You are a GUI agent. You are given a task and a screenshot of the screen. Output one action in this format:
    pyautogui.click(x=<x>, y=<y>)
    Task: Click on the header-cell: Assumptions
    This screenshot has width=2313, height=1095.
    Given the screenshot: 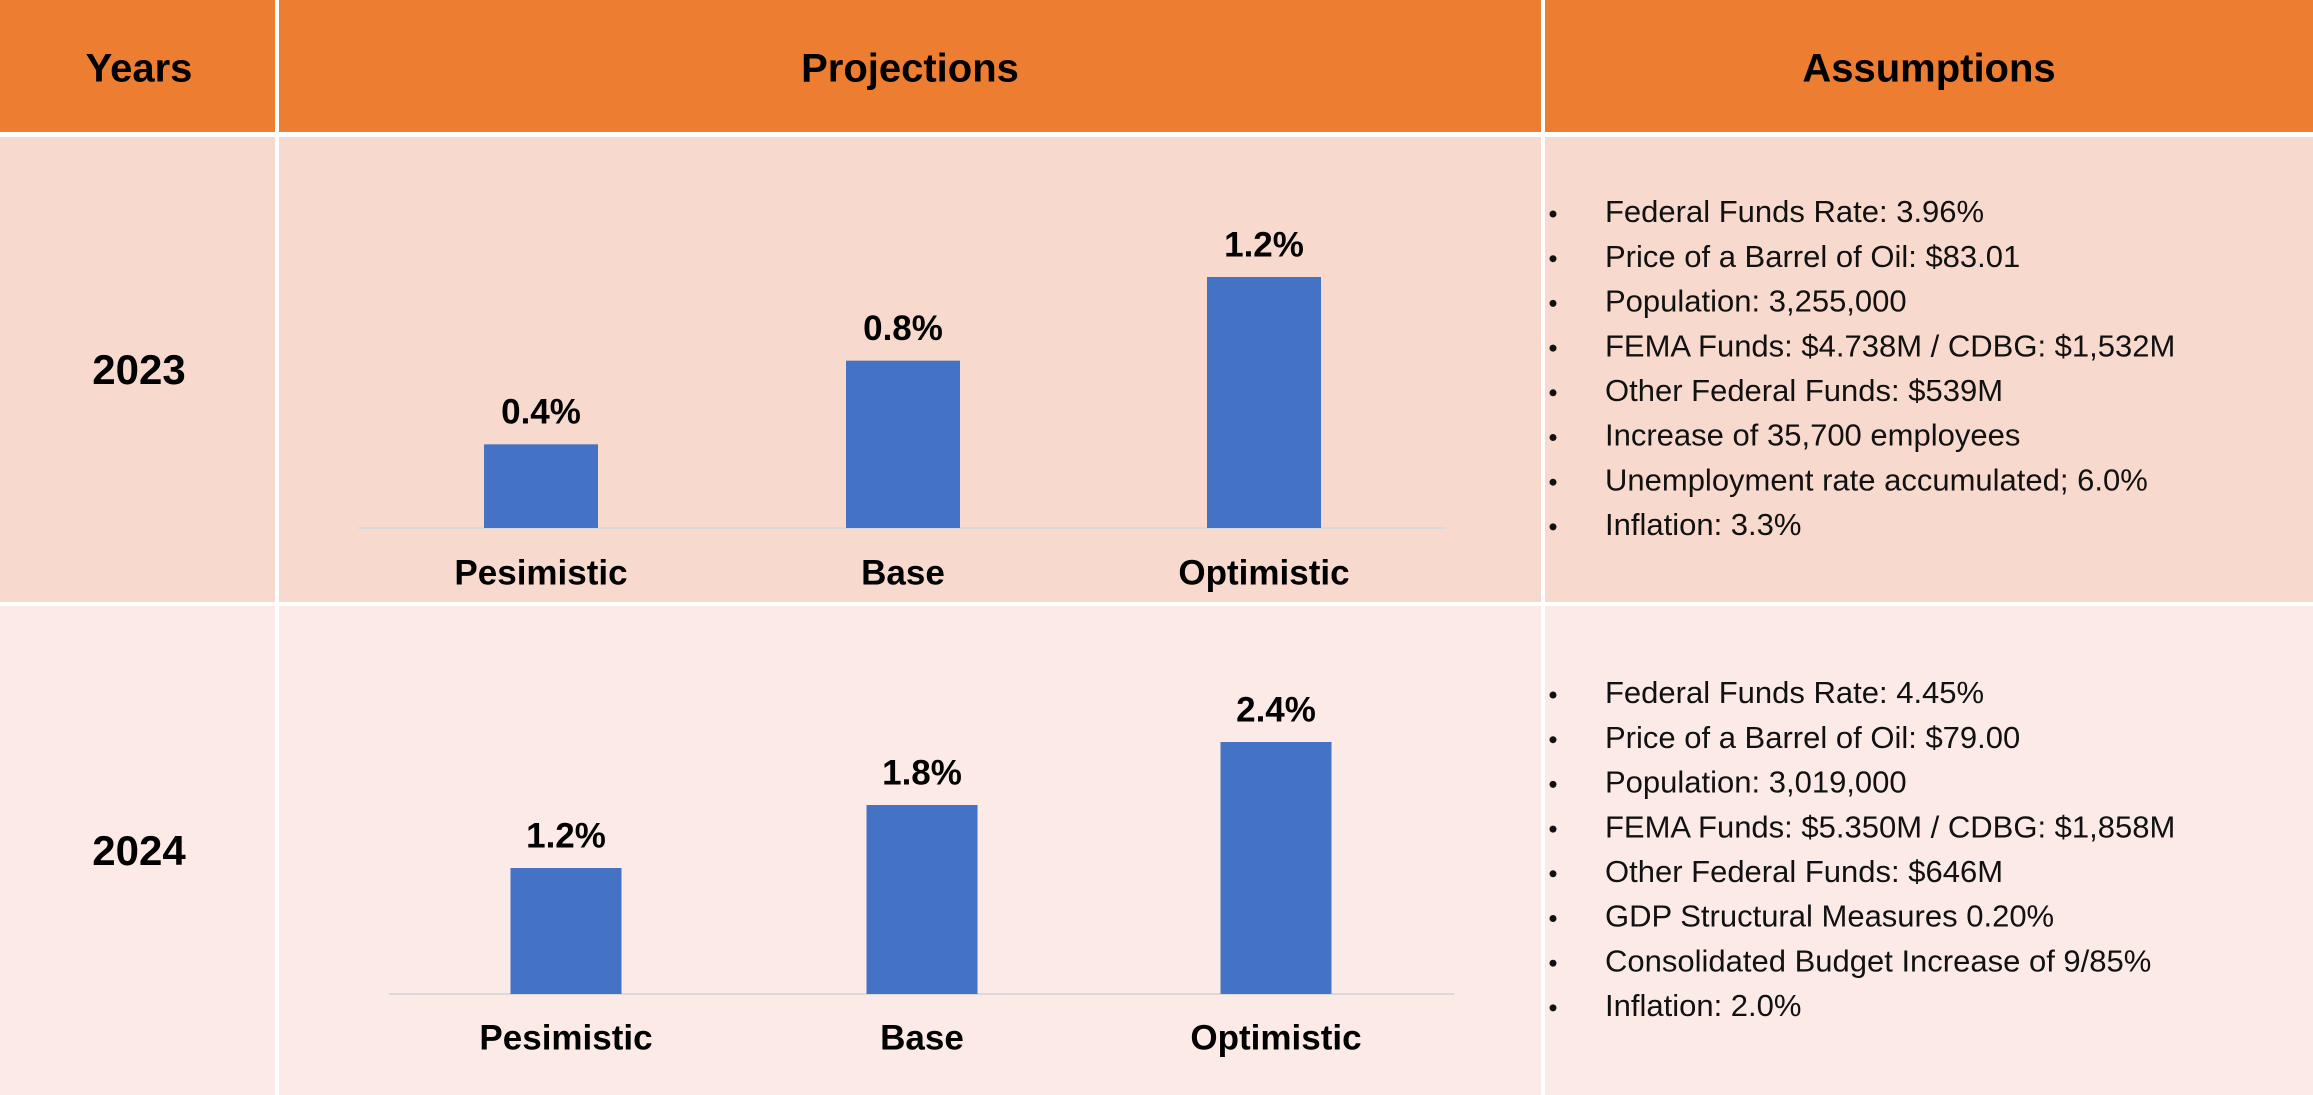 What is the action you would take?
    pyautogui.click(x=1928, y=69)
    